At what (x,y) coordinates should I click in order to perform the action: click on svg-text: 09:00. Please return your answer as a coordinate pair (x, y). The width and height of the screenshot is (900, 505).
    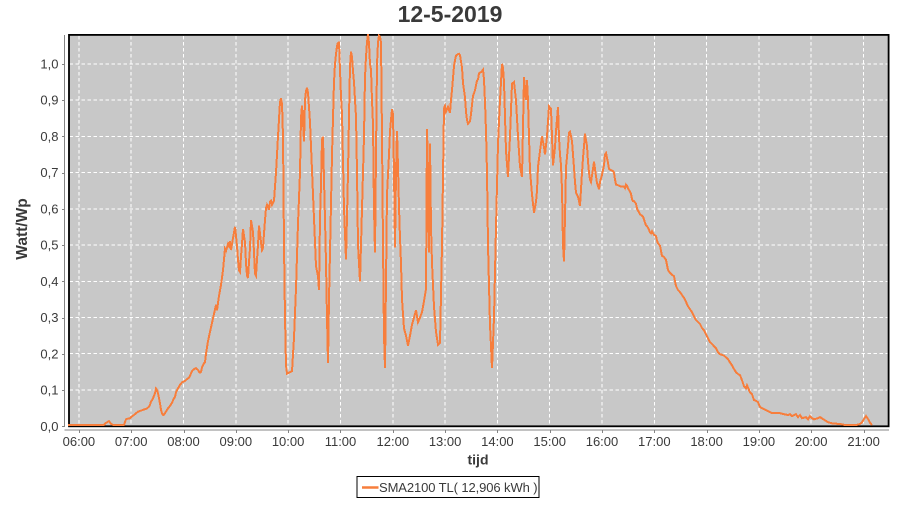
    Looking at the image, I should click on (236, 441).